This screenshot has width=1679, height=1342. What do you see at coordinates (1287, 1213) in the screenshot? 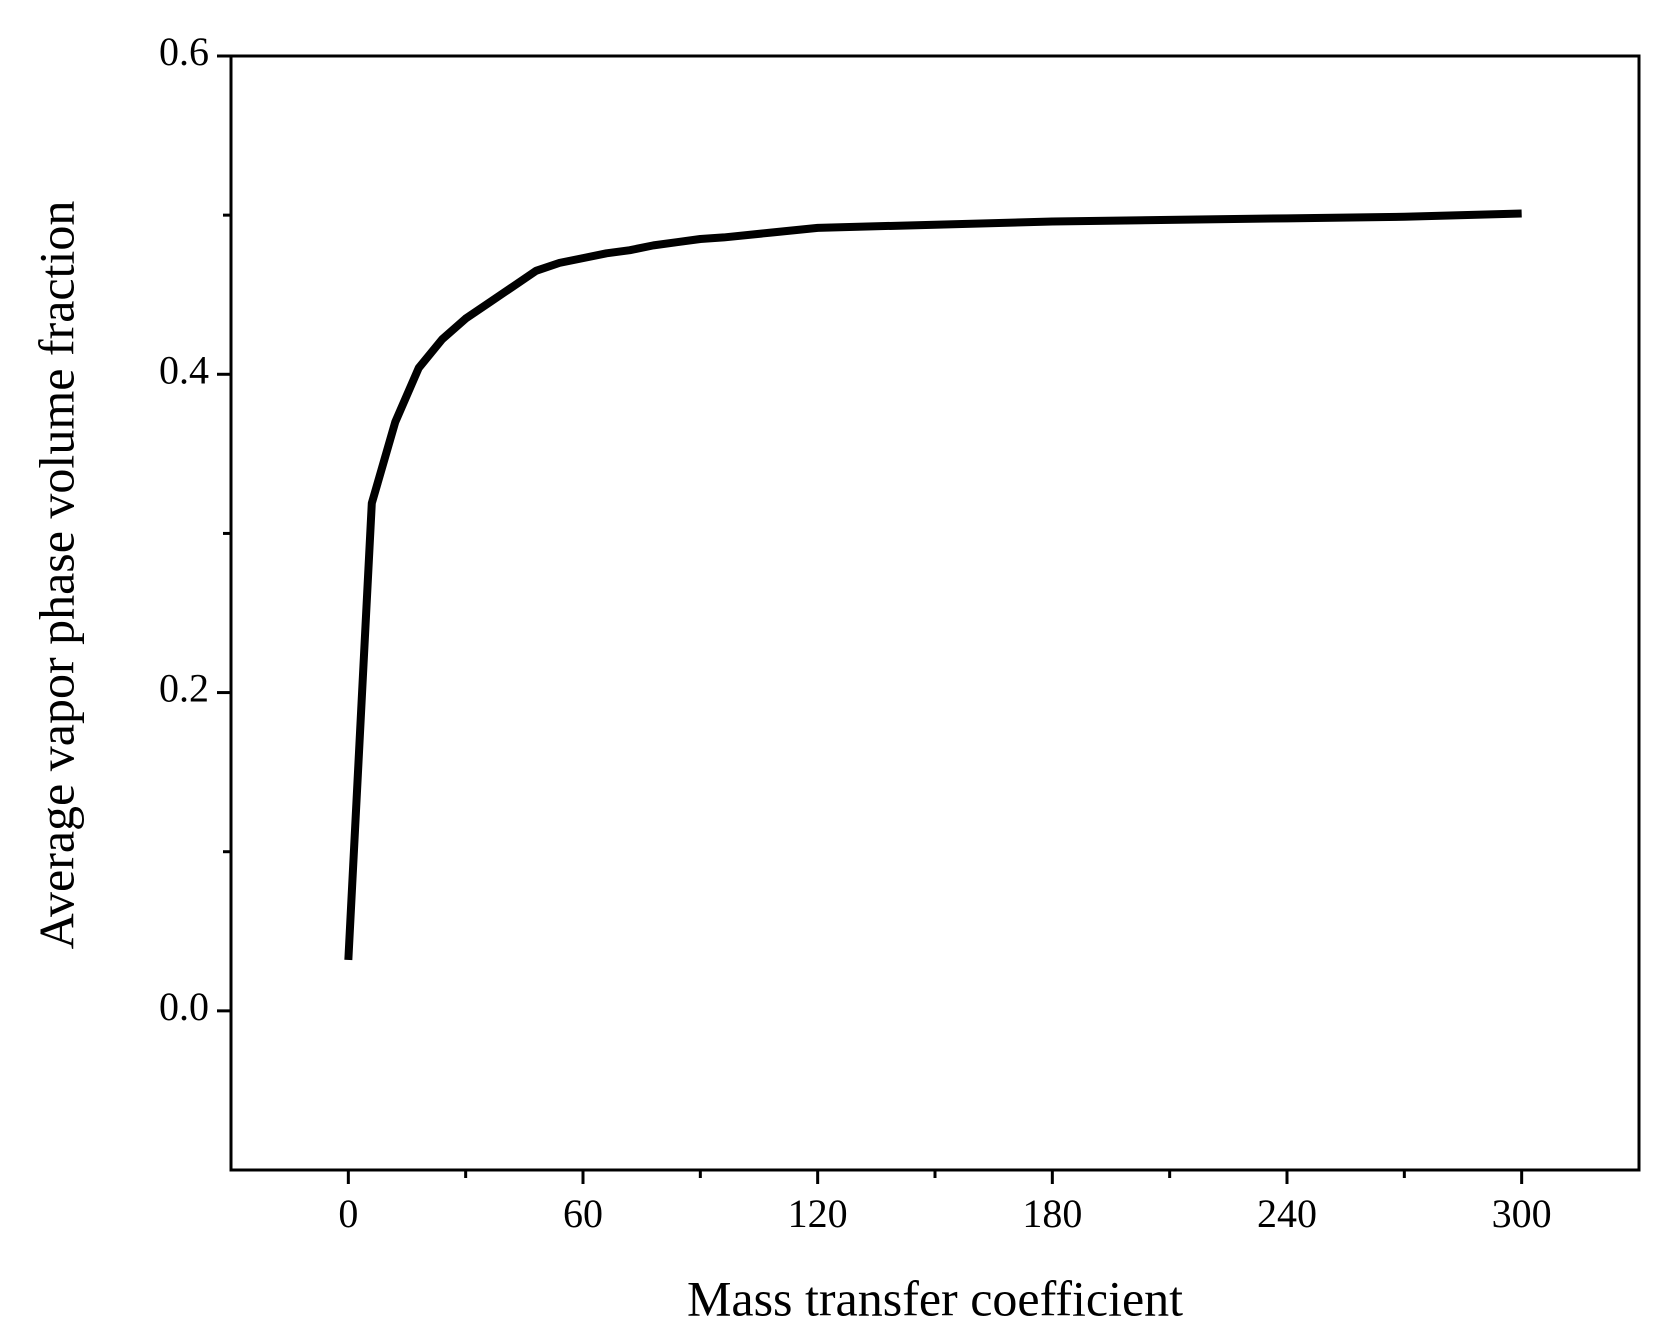
I see `x-tick-label: 240` at bounding box center [1287, 1213].